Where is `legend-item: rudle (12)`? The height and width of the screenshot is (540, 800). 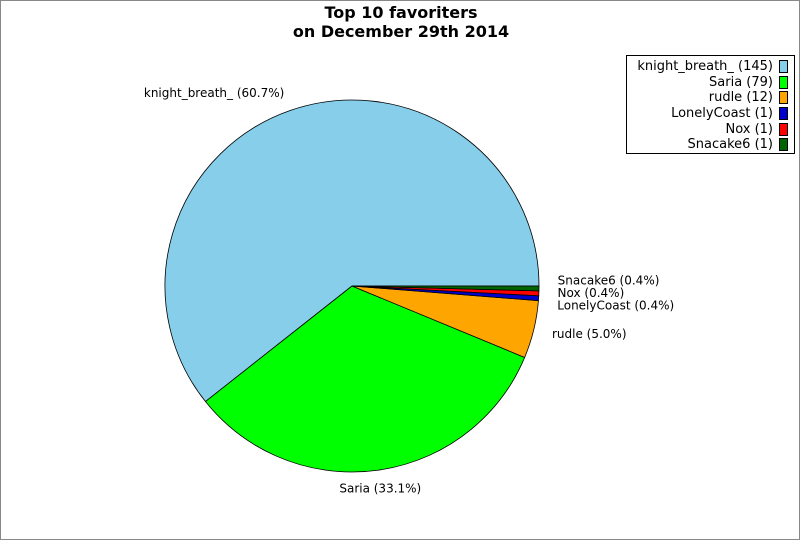 legend-item: rudle (12) is located at coordinates (709, 98).